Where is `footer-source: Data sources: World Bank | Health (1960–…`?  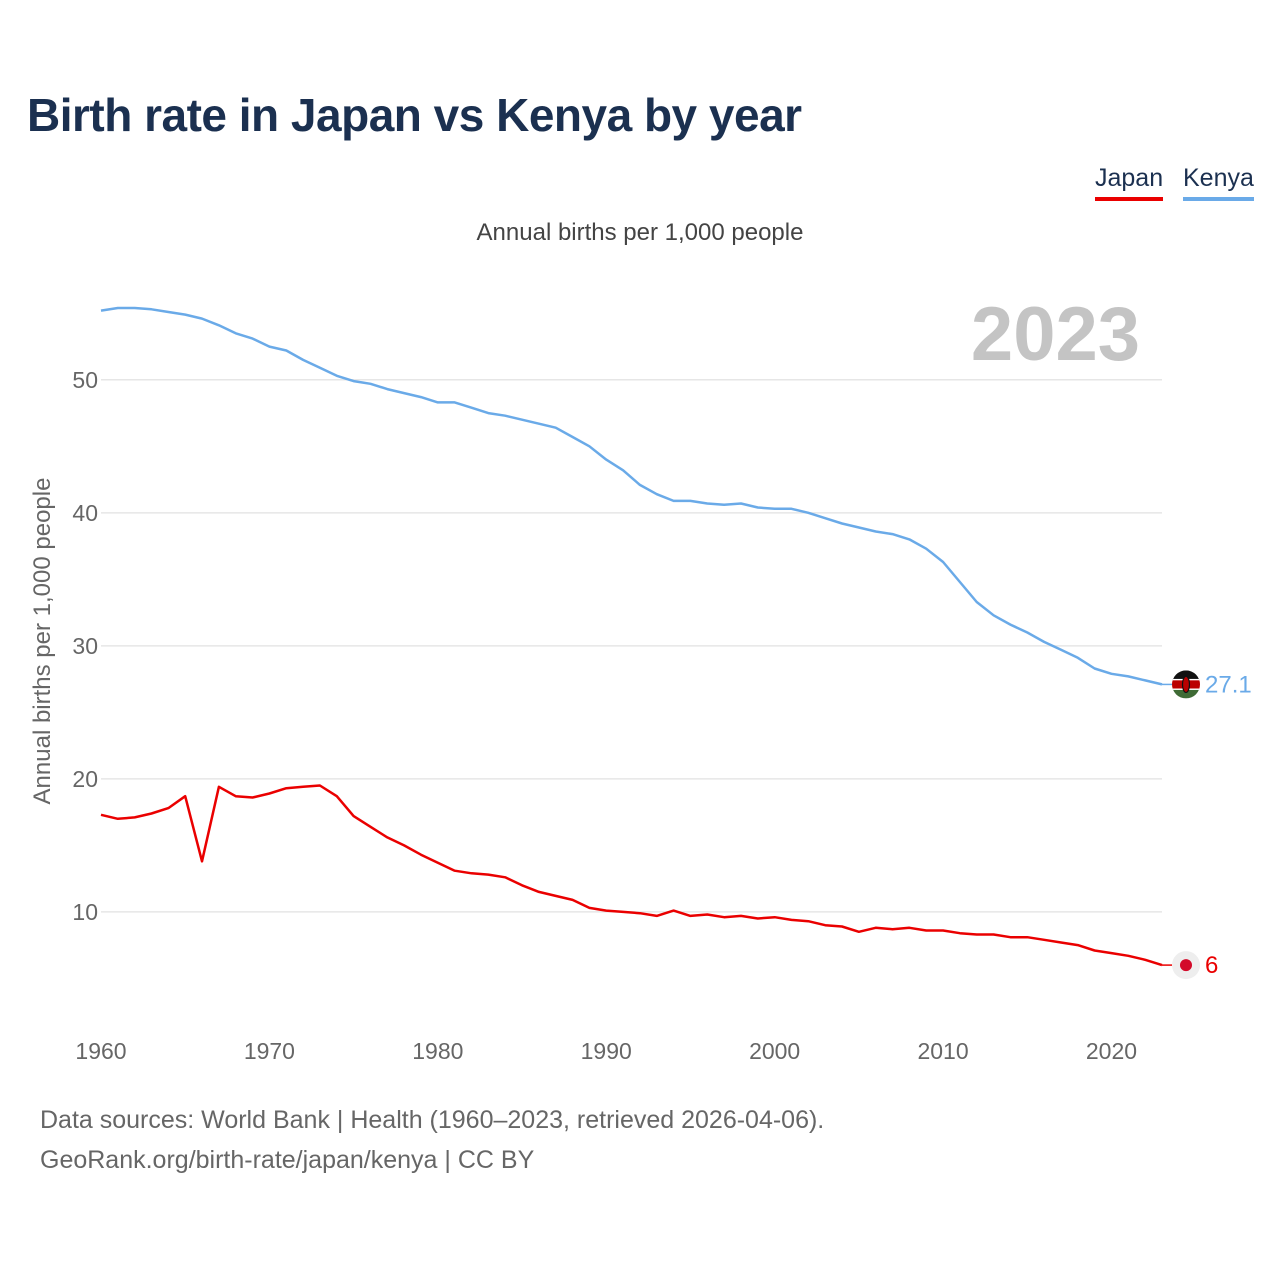
footer-source: Data sources: World Bank | Health (1960–… is located at coordinates (432, 1120).